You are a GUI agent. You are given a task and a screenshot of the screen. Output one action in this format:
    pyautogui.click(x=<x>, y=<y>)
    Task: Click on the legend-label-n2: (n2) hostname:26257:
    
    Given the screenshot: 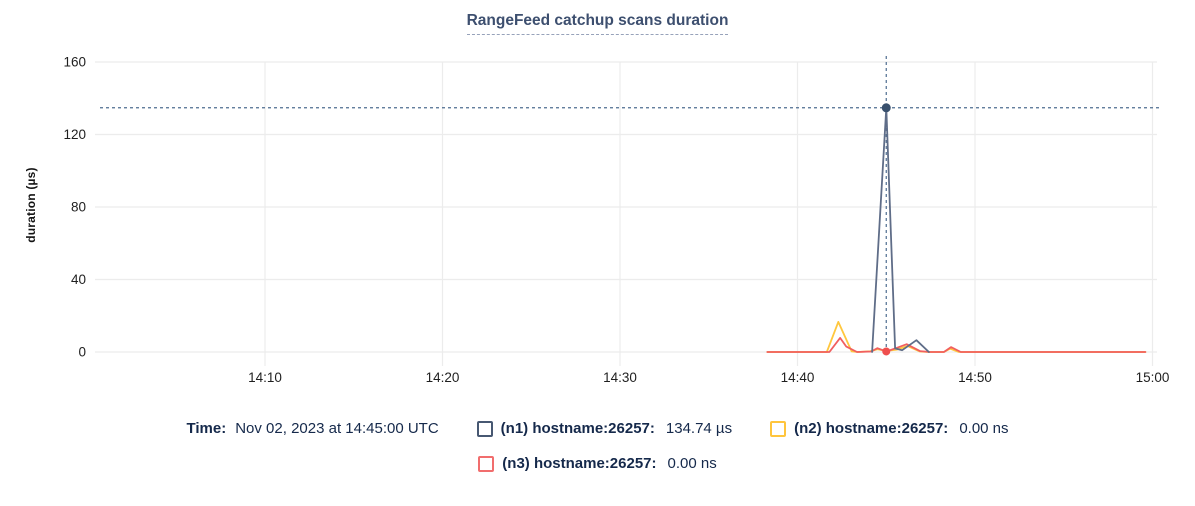 What is the action you would take?
    pyautogui.click(x=871, y=428)
    